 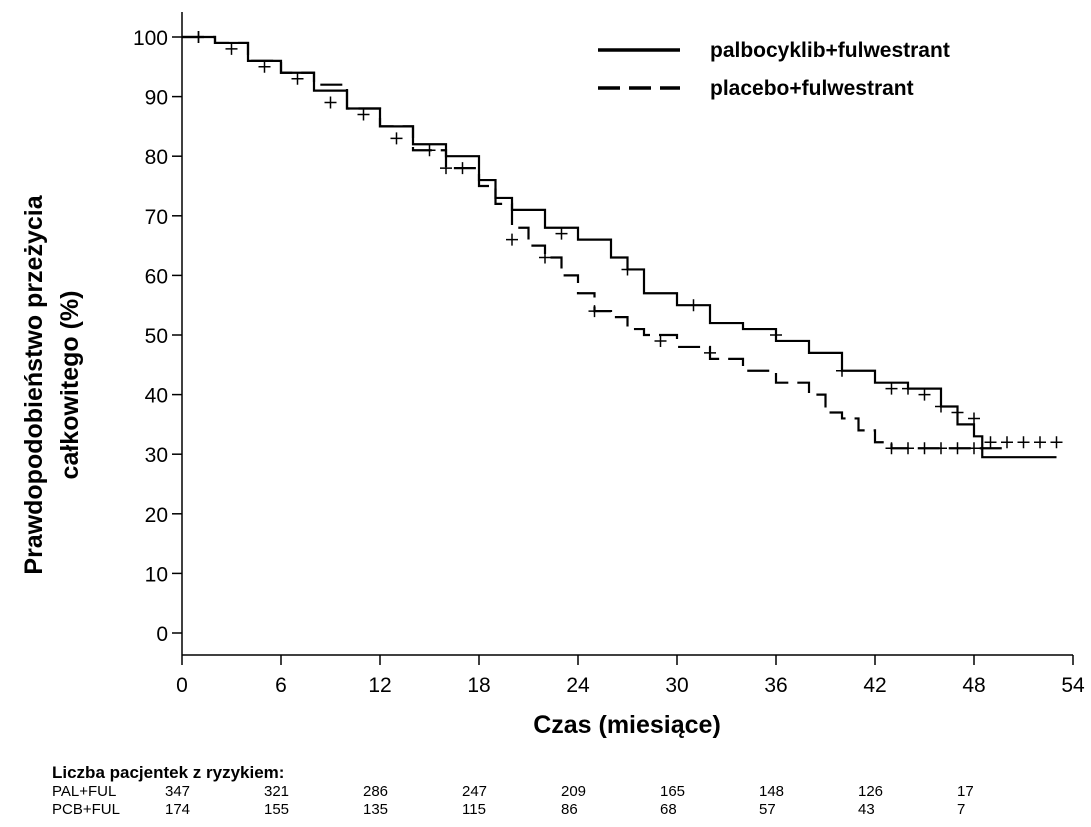 I want to click on risk-value: 321, so click(x=276, y=791).